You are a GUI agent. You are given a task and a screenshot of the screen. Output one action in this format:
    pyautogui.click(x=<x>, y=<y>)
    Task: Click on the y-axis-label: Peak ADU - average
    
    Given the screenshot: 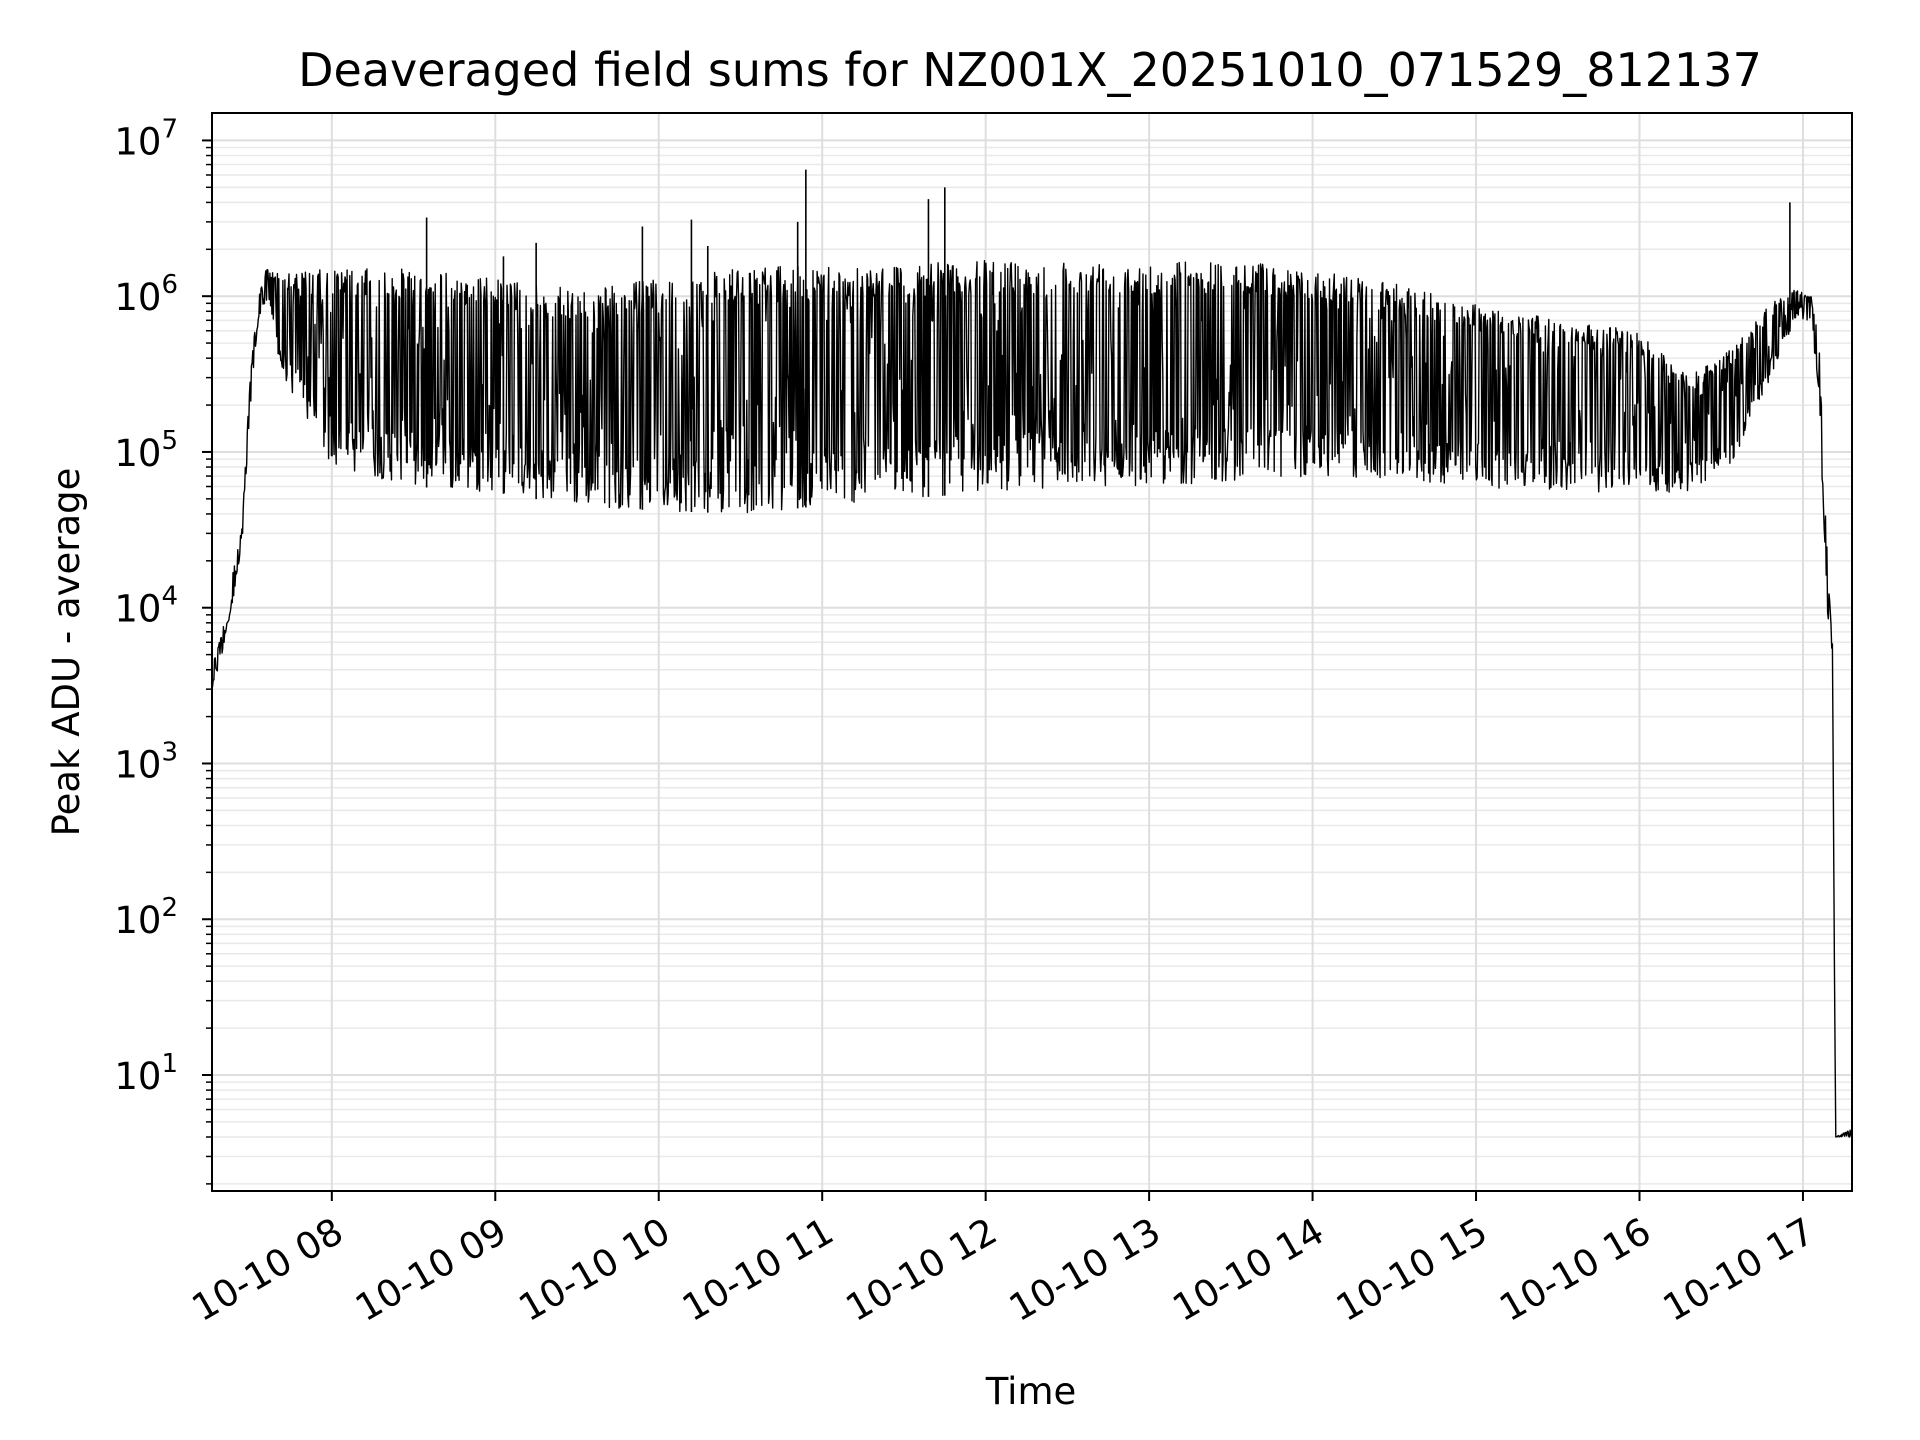 What is the action you would take?
    pyautogui.click(x=66, y=652)
    